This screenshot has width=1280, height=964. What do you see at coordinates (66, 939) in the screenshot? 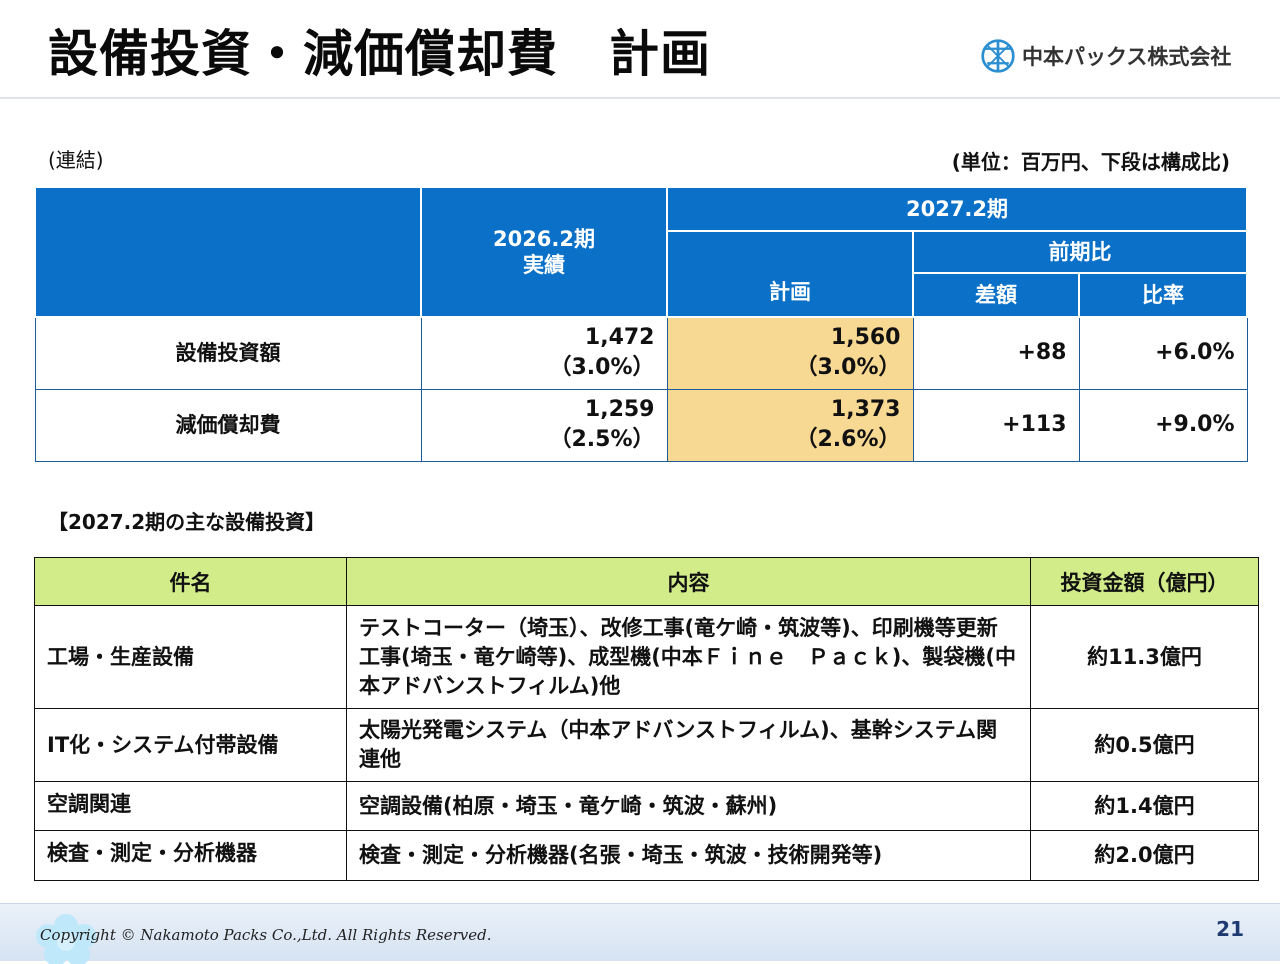
I see `flower-decoration-icon` at bounding box center [66, 939].